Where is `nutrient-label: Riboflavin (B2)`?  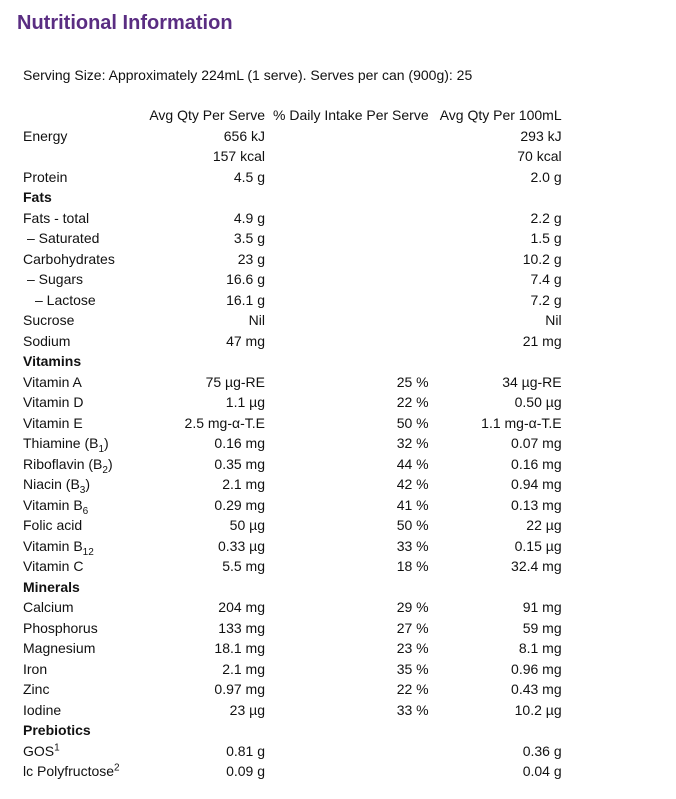
nutrient-label: Riboflavin (B2) is located at coordinates (79, 464).